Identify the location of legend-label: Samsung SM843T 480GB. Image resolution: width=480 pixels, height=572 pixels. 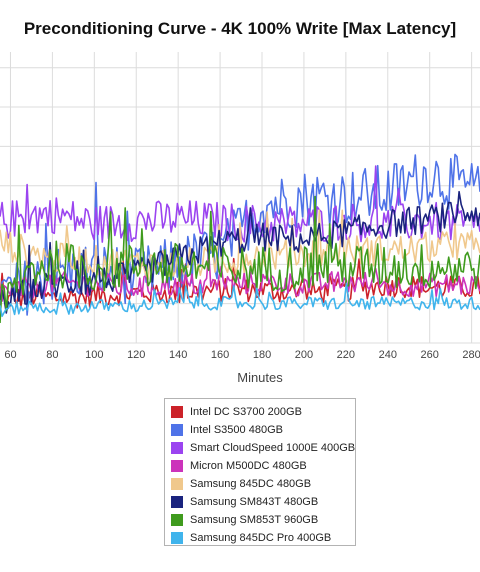
(254, 502).